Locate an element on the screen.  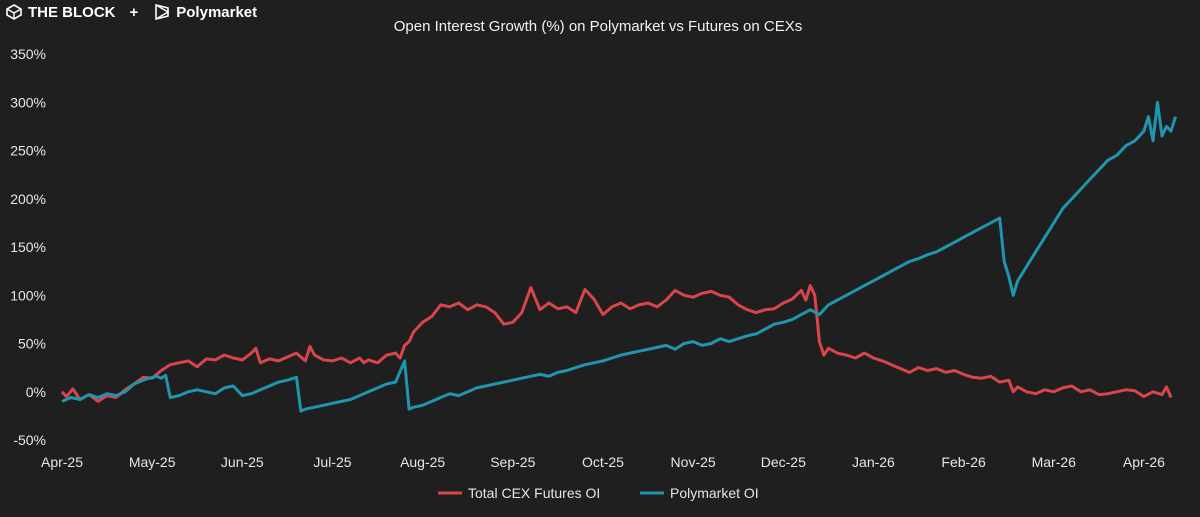
y-tick-label: 150% is located at coordinates (28, 247).